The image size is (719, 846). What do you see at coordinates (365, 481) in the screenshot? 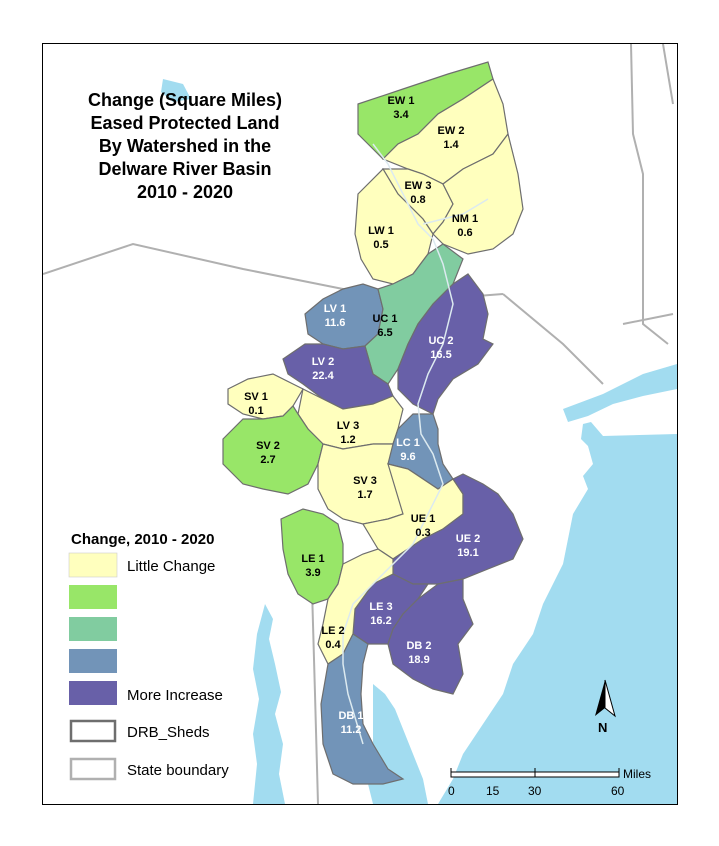
I see `watershed-name-sv3: SV 3` at bounding box center [365, 481].